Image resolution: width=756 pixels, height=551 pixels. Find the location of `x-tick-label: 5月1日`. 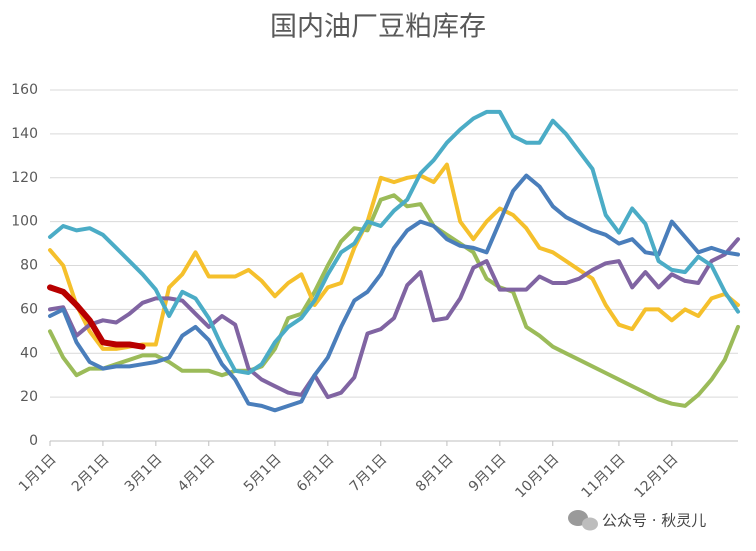

x-tick-label: 5月1日 is located at coordinates (263, 473).